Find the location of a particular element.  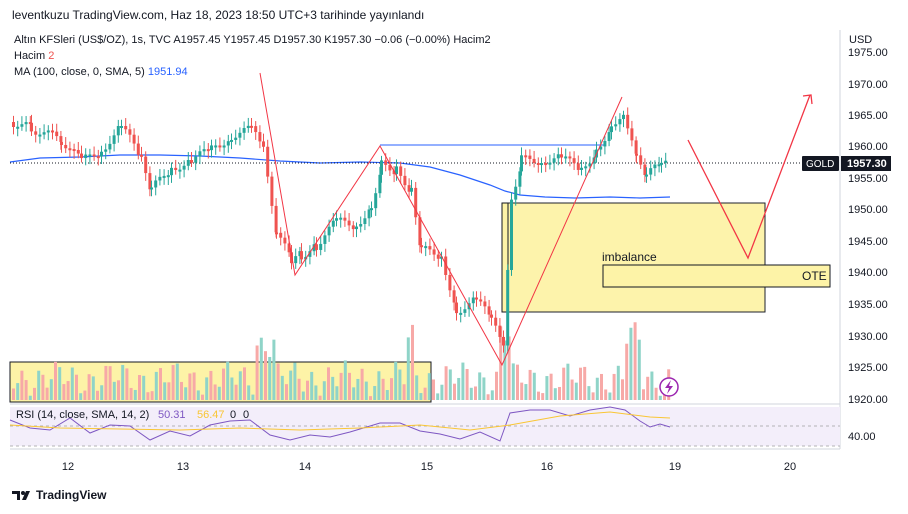

change-value: −0.06 (−0.00%) is located at coordinates (412, 40).